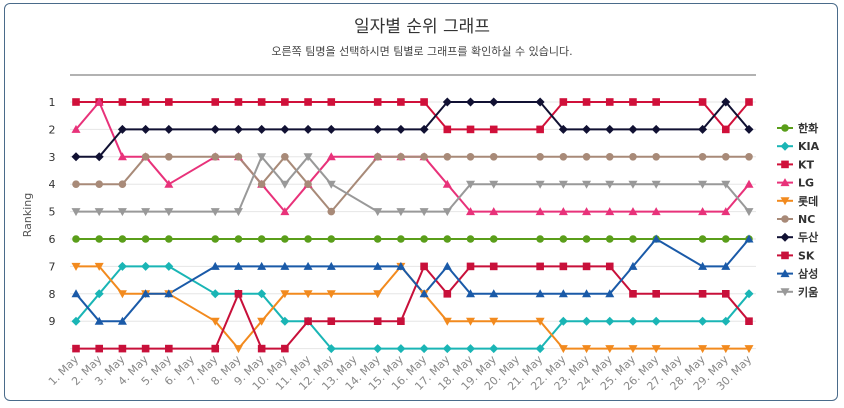 This screenshot has height=408, width=844. I want to click on legend-item: 한화, so click(797, 128).